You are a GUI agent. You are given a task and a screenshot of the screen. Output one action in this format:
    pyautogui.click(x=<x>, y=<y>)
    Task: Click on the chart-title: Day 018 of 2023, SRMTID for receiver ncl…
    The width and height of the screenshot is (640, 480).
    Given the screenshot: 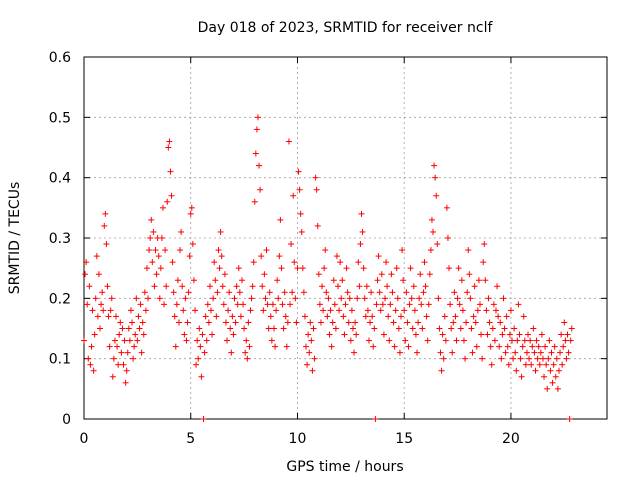 What is the action you would take?
    pyautogui.click(x=346, y=28)
    